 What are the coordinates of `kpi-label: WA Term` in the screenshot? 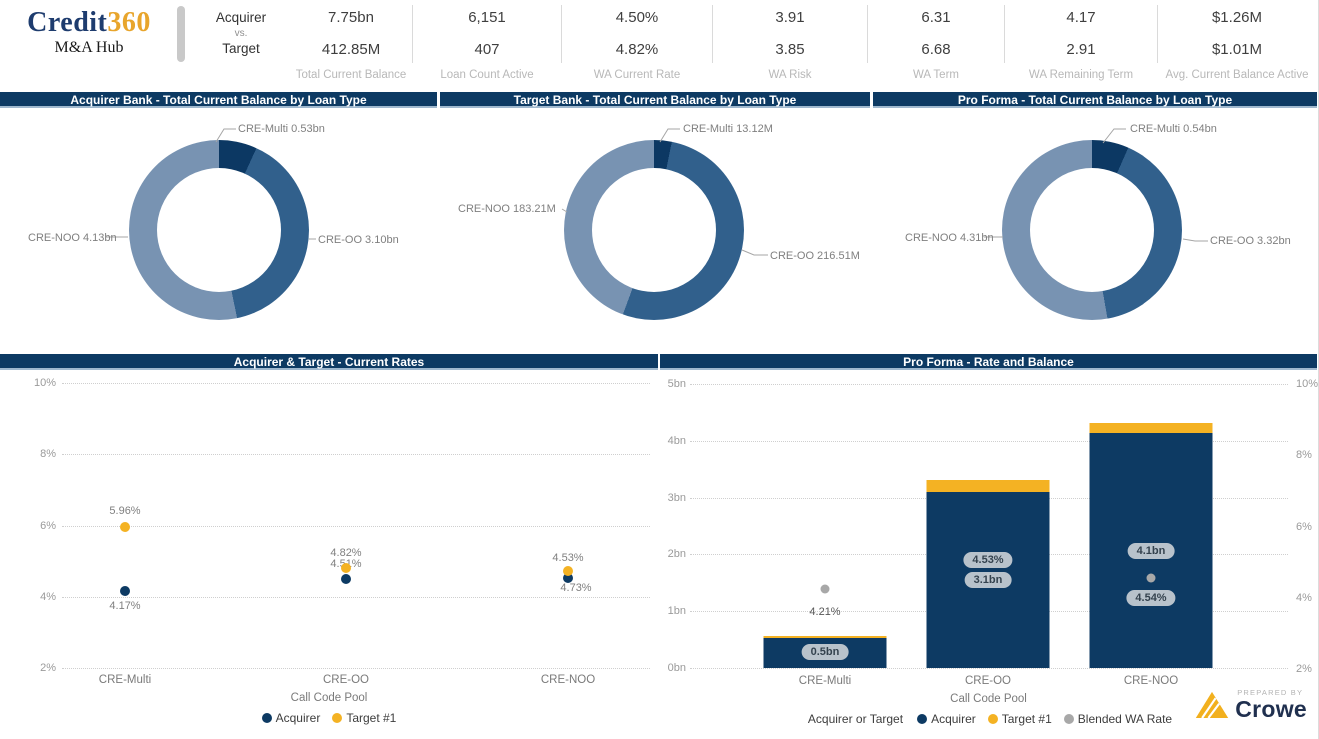 It's located at (935, 75).